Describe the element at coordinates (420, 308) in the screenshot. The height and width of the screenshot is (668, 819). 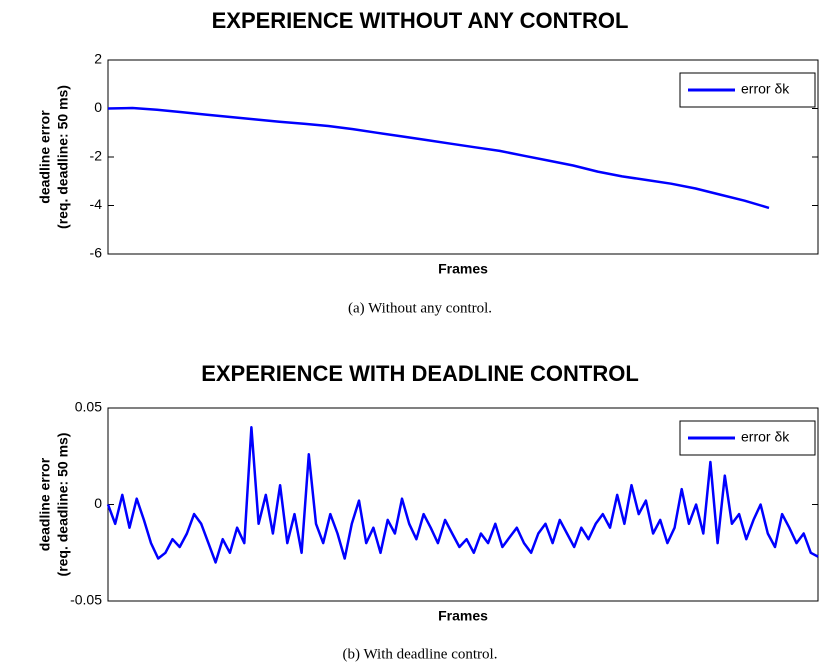
I see `figure-caption: (a) Without any control.` at that location.